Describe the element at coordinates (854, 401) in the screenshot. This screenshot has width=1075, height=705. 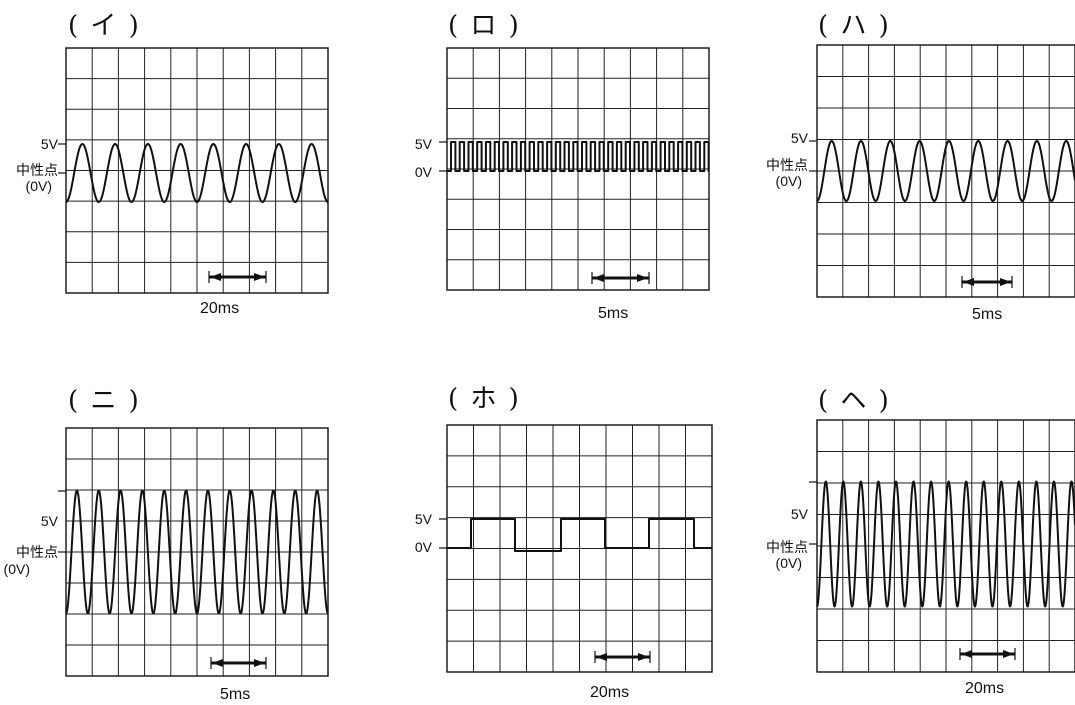
I see `panel-title: ( ヘ )` at that location.